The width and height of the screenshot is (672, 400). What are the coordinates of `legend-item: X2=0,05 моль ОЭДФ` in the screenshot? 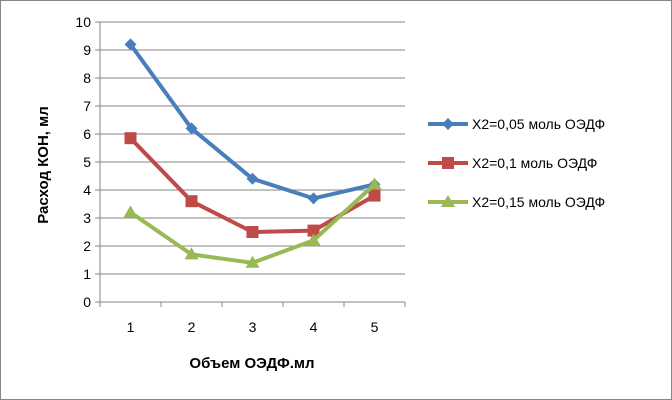 It's located at (516, 124).